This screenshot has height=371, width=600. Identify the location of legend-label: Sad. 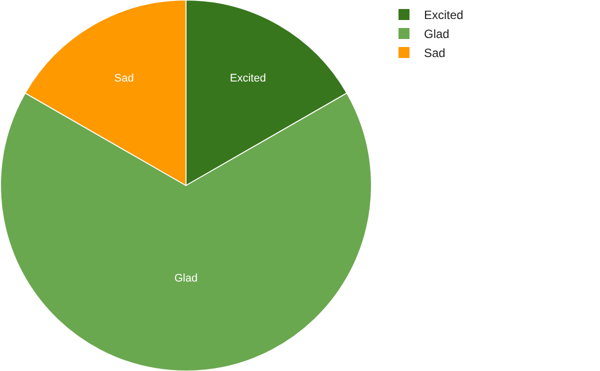
(435, 53).